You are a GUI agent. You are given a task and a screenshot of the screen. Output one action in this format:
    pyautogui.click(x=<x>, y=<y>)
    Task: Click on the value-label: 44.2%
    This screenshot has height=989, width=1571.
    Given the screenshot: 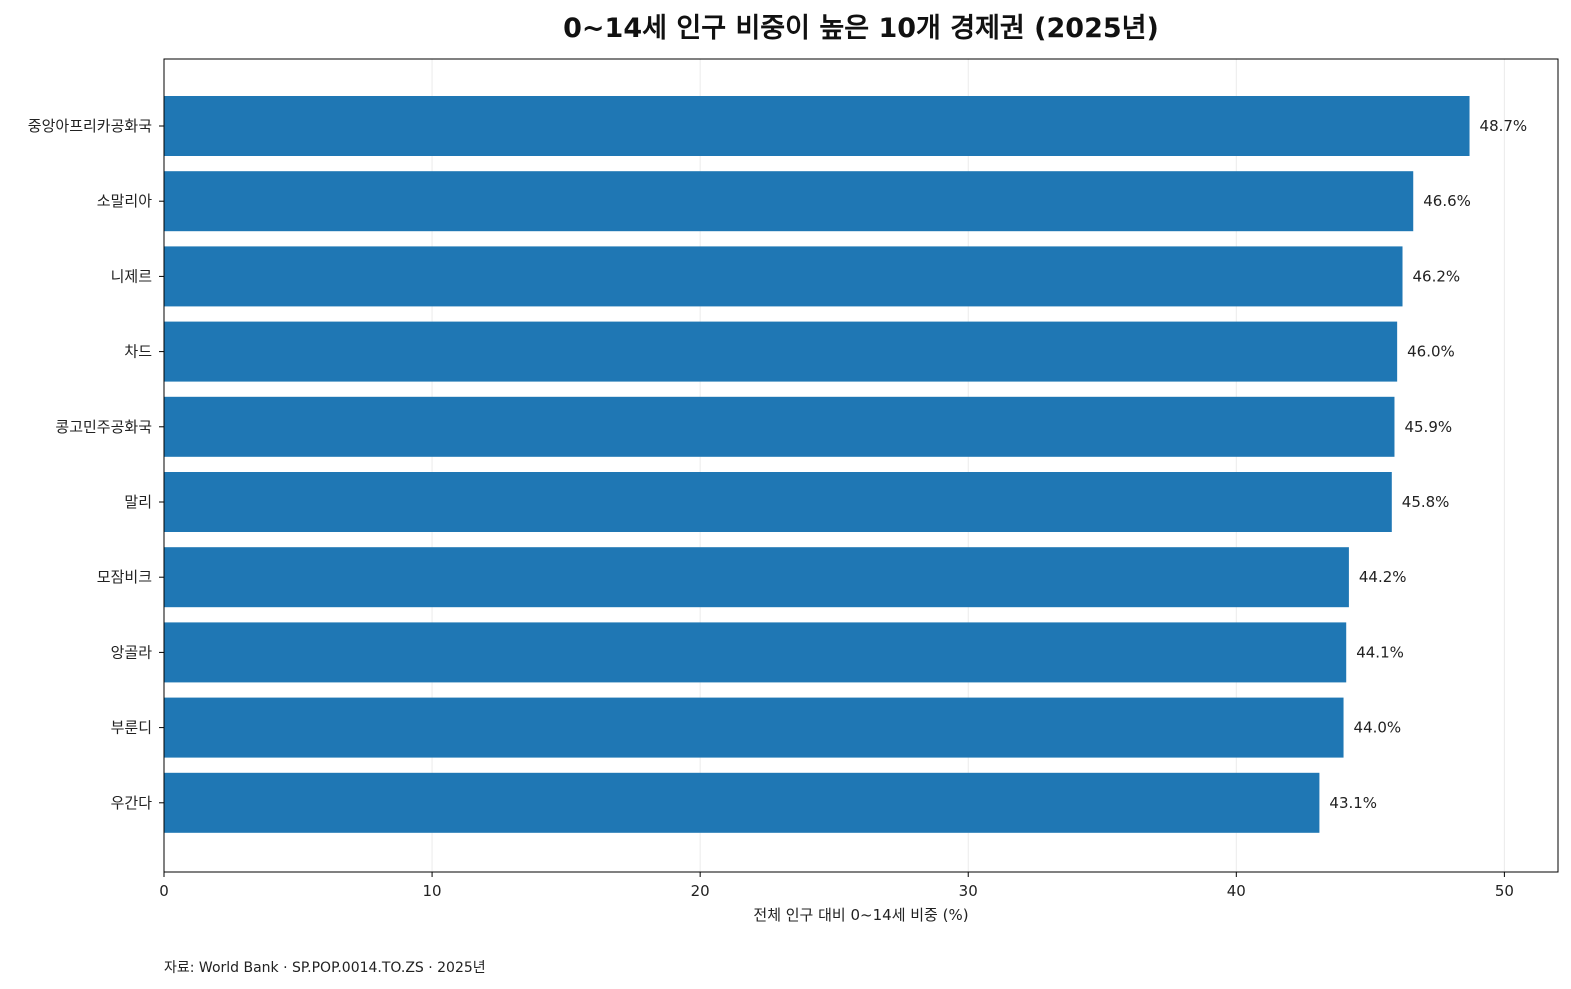 What is the action you would take?
    pyautogui.click(x=1383, y=577)
    